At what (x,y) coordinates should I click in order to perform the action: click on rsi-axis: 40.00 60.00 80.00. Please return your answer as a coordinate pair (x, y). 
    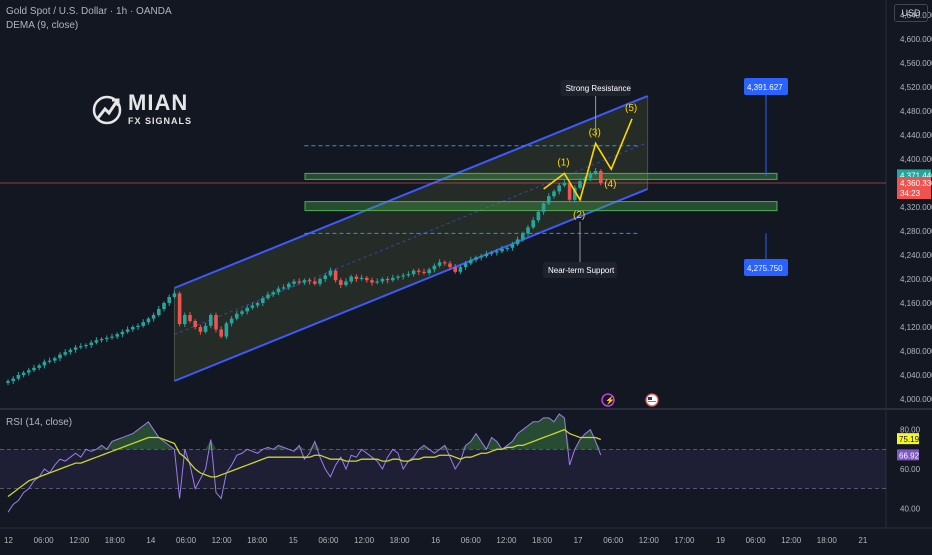
    Looking at the image, I should click on (910, 470).